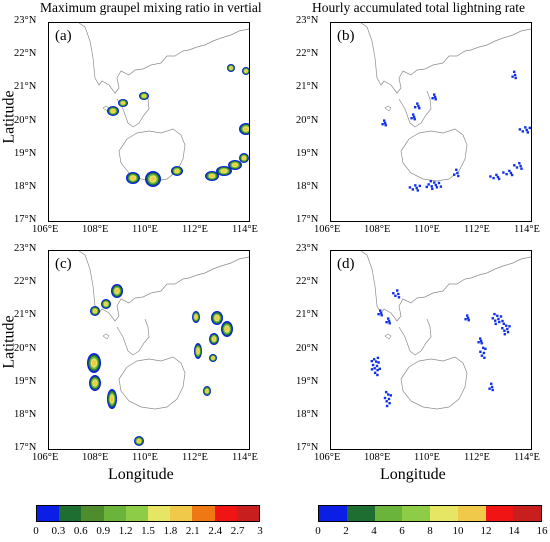 This screenshot has height=542, width=550. I want to click on panel-d: (d), so click(431, 350).